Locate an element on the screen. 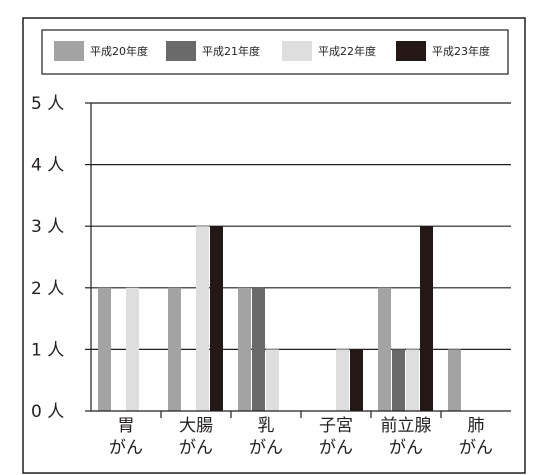  category-label-4-line-1: 子宮 is located at coordinates (336, 426).